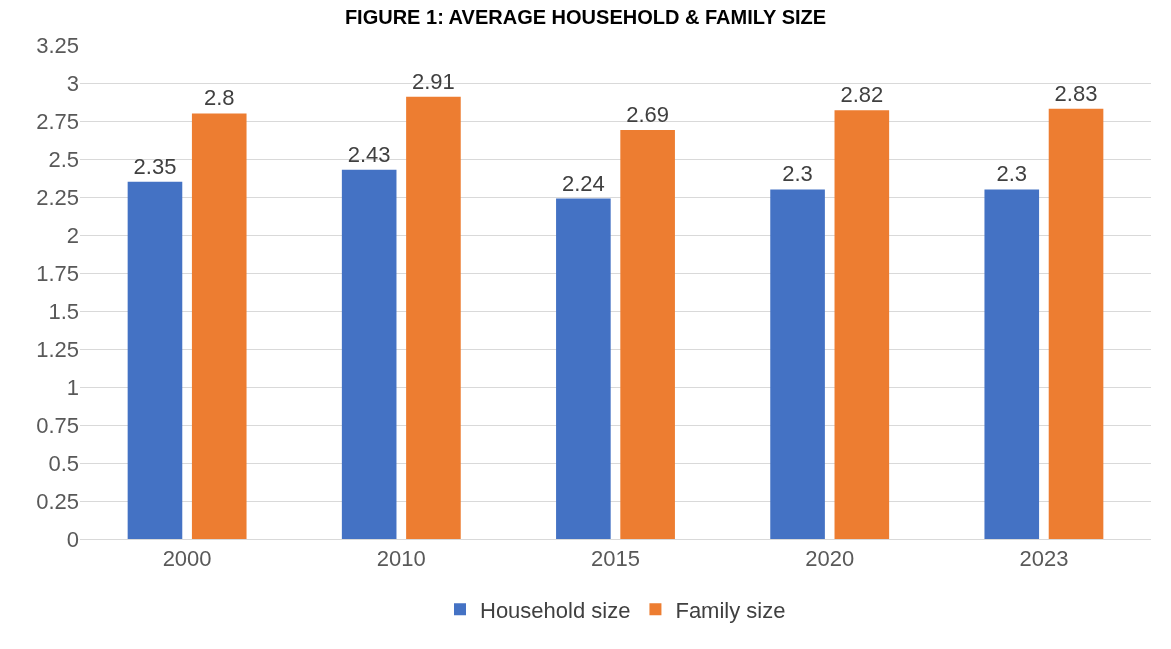  I want to click on y-tick-label: 3.25, so click(57, 45).